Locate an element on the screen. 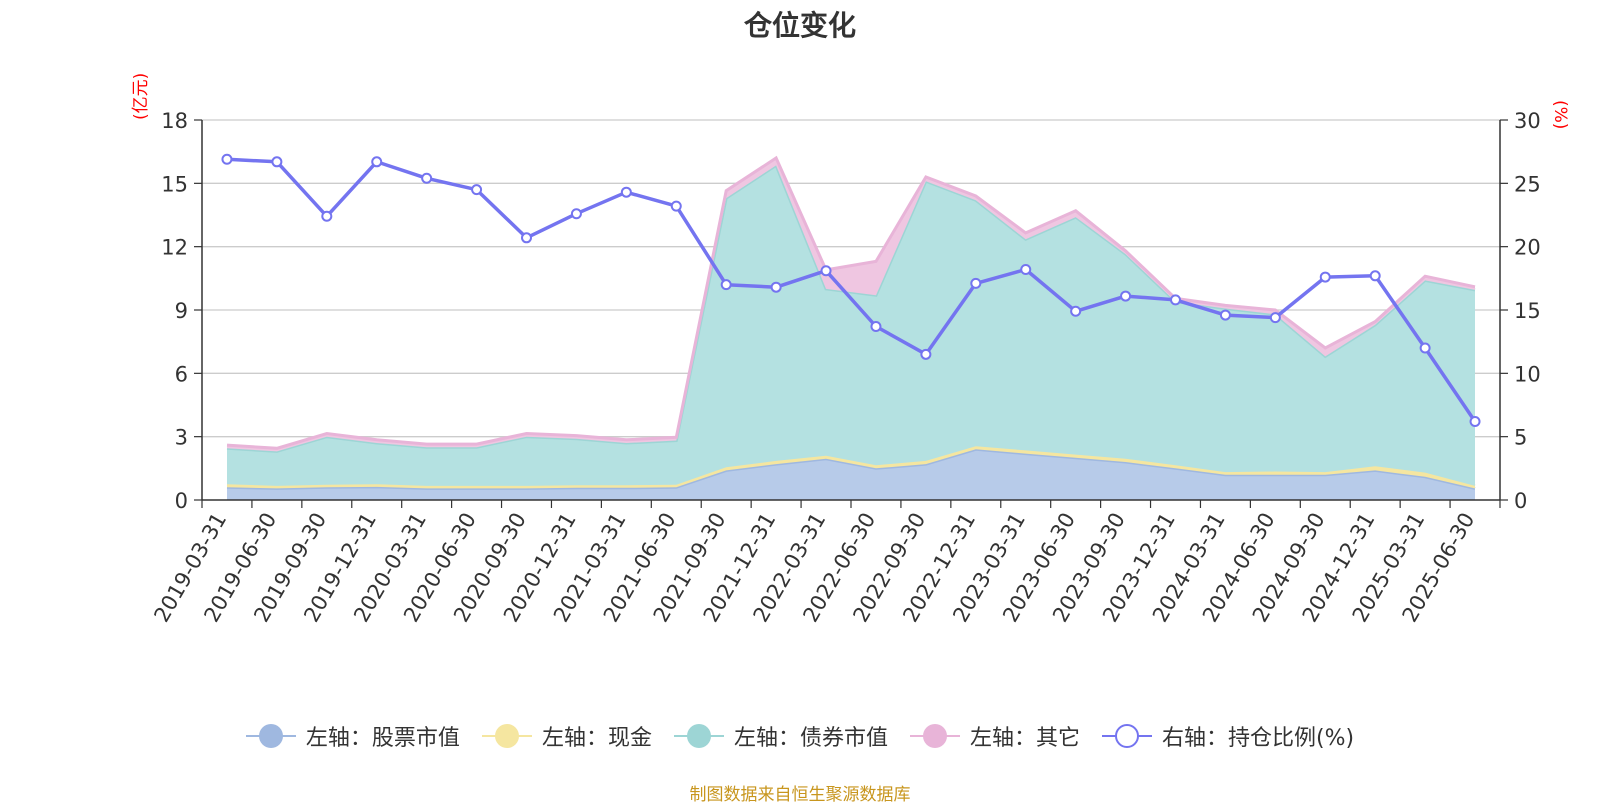 This screenshot has height=805, width=1600. legend-label: 左轴：现金 is located at coordinates (596, 738).